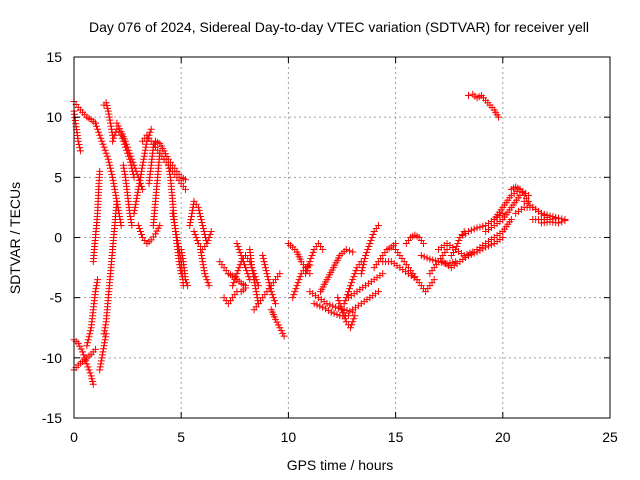 This screenshot has height=480, width=640. I want to click on y-tick-label: 10, so click(54, 117).